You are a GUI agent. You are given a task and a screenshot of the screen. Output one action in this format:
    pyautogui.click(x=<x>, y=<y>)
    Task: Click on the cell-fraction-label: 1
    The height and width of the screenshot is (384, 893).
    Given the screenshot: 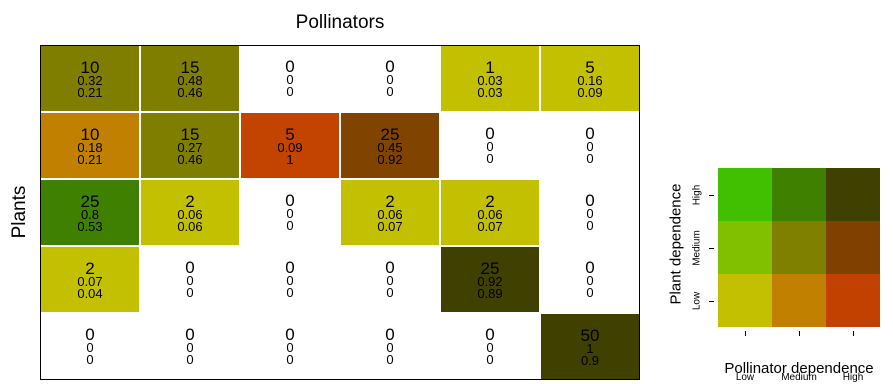 What is the action you would take?
    pyautogui.click(x=590, y=348)
    